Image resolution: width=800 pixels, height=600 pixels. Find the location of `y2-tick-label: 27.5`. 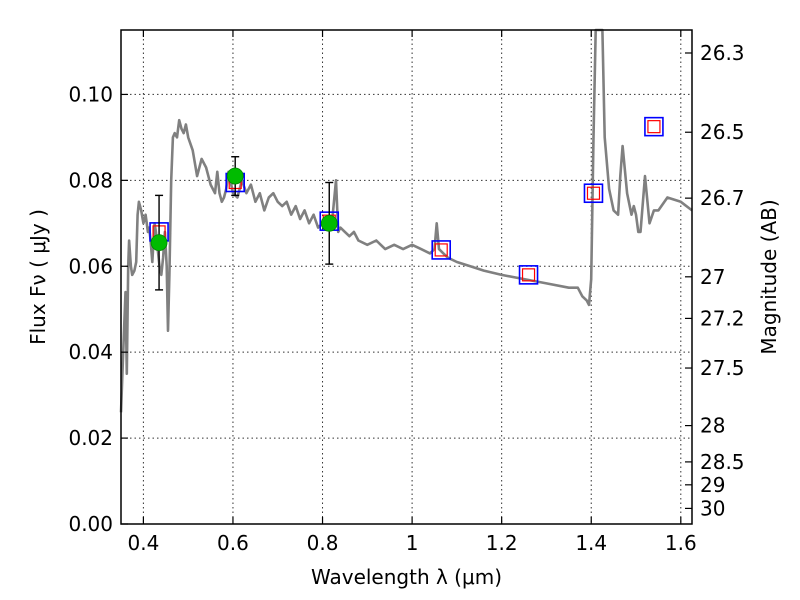

y2-tick-label: 27.5 is located at coordinates (722, 368).